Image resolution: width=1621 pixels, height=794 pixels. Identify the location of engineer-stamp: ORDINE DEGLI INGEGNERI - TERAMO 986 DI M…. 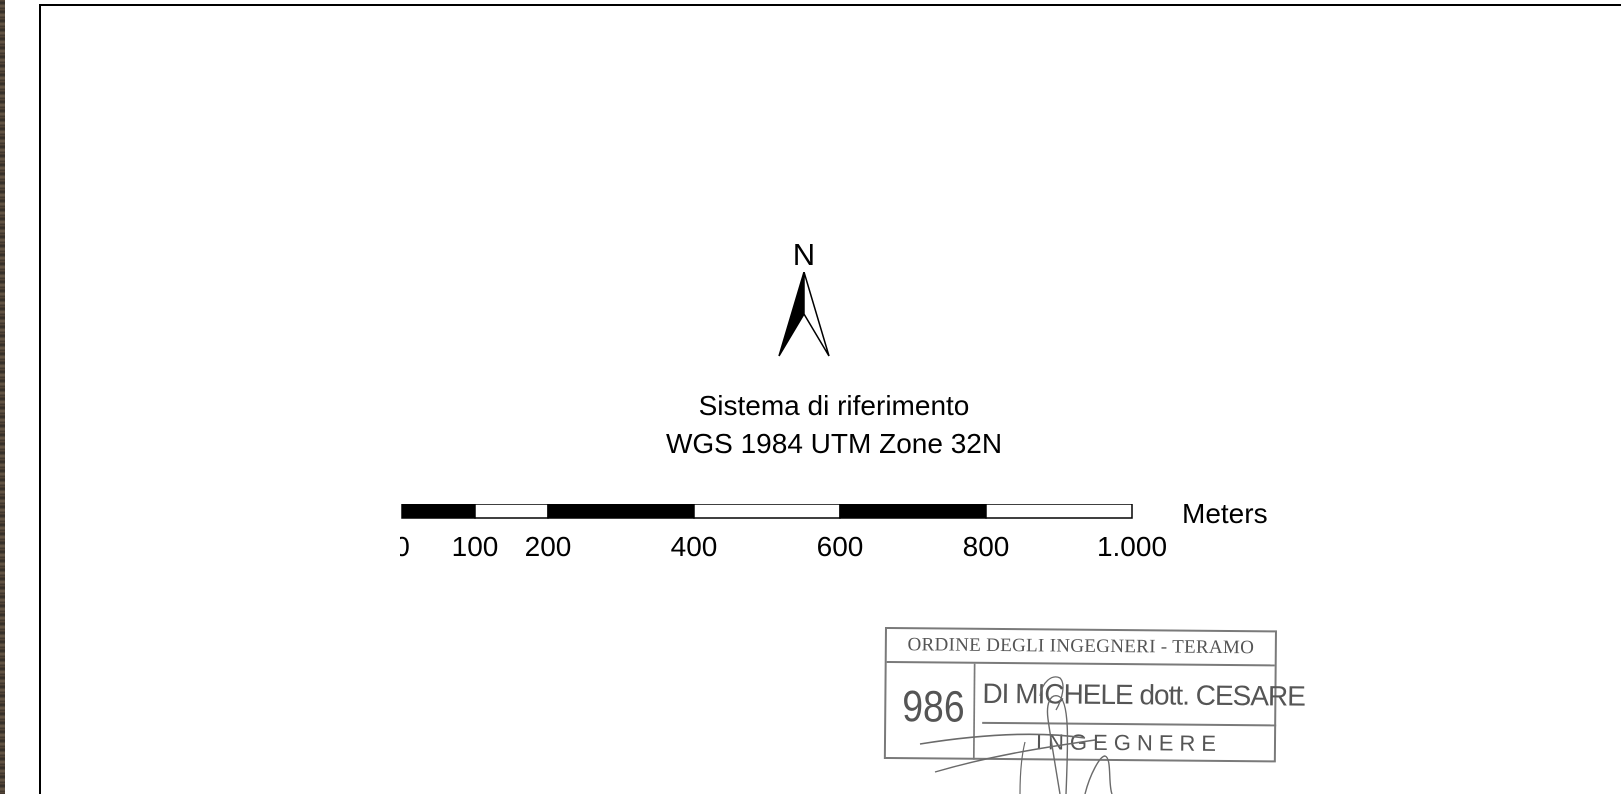
(1092, 709).